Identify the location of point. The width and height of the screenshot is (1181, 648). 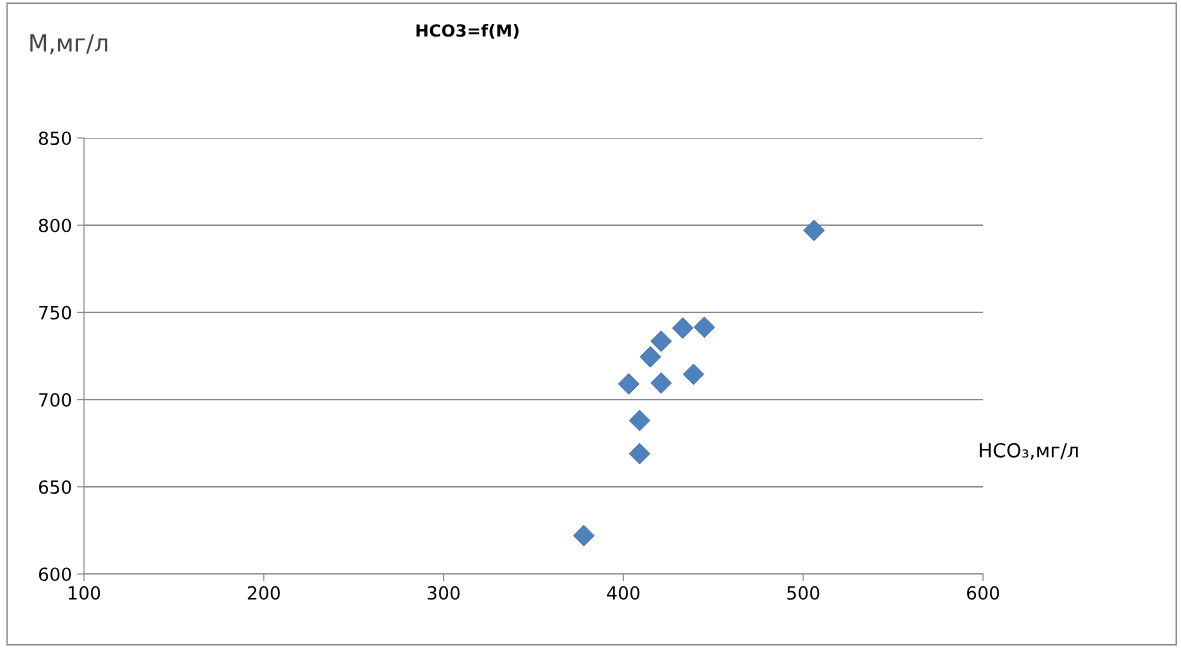
(639, 420).